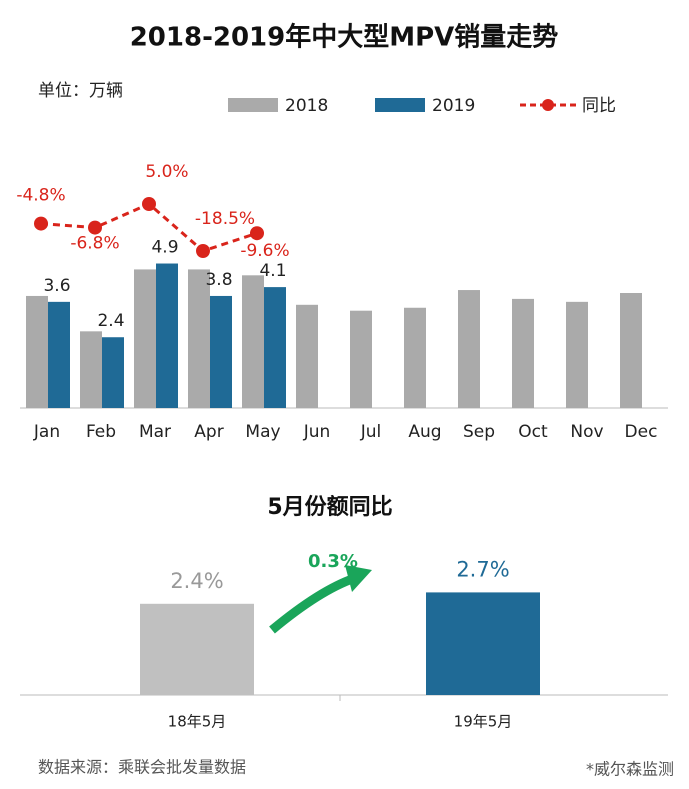 The height and width of the screenshot is (789, 689). What do you see at coordinates (197, 722) in the screenshot?
I see `x-tick-label: 18年5月` at bounding box center [197, 722].